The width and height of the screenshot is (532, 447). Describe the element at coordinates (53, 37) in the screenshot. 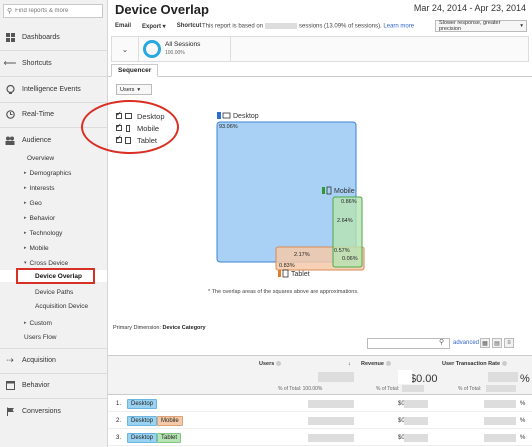

I see `sidebar-item-dashboards: Dashboards` at that location.